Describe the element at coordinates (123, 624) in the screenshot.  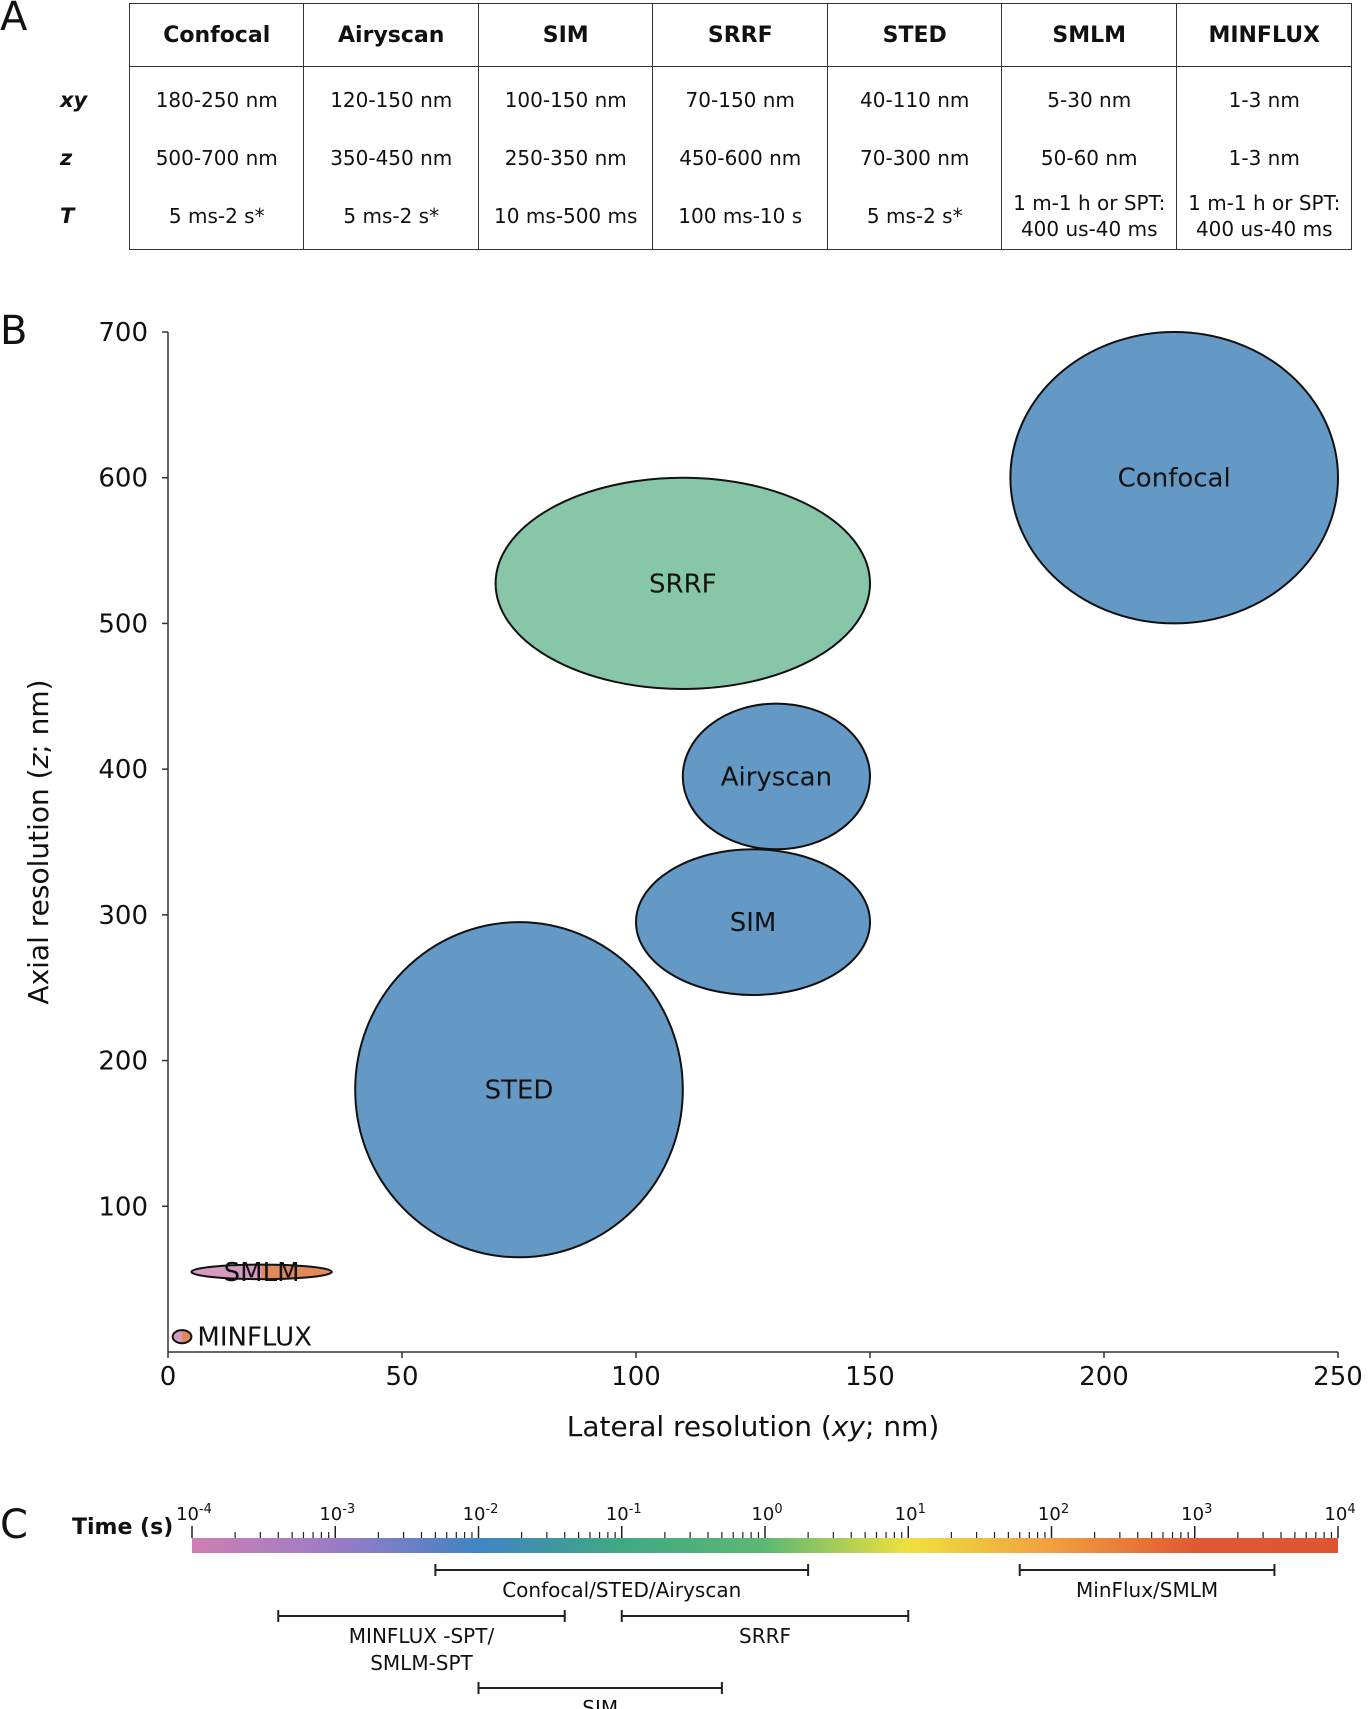
I see `y-tick-label: 500` at that location.